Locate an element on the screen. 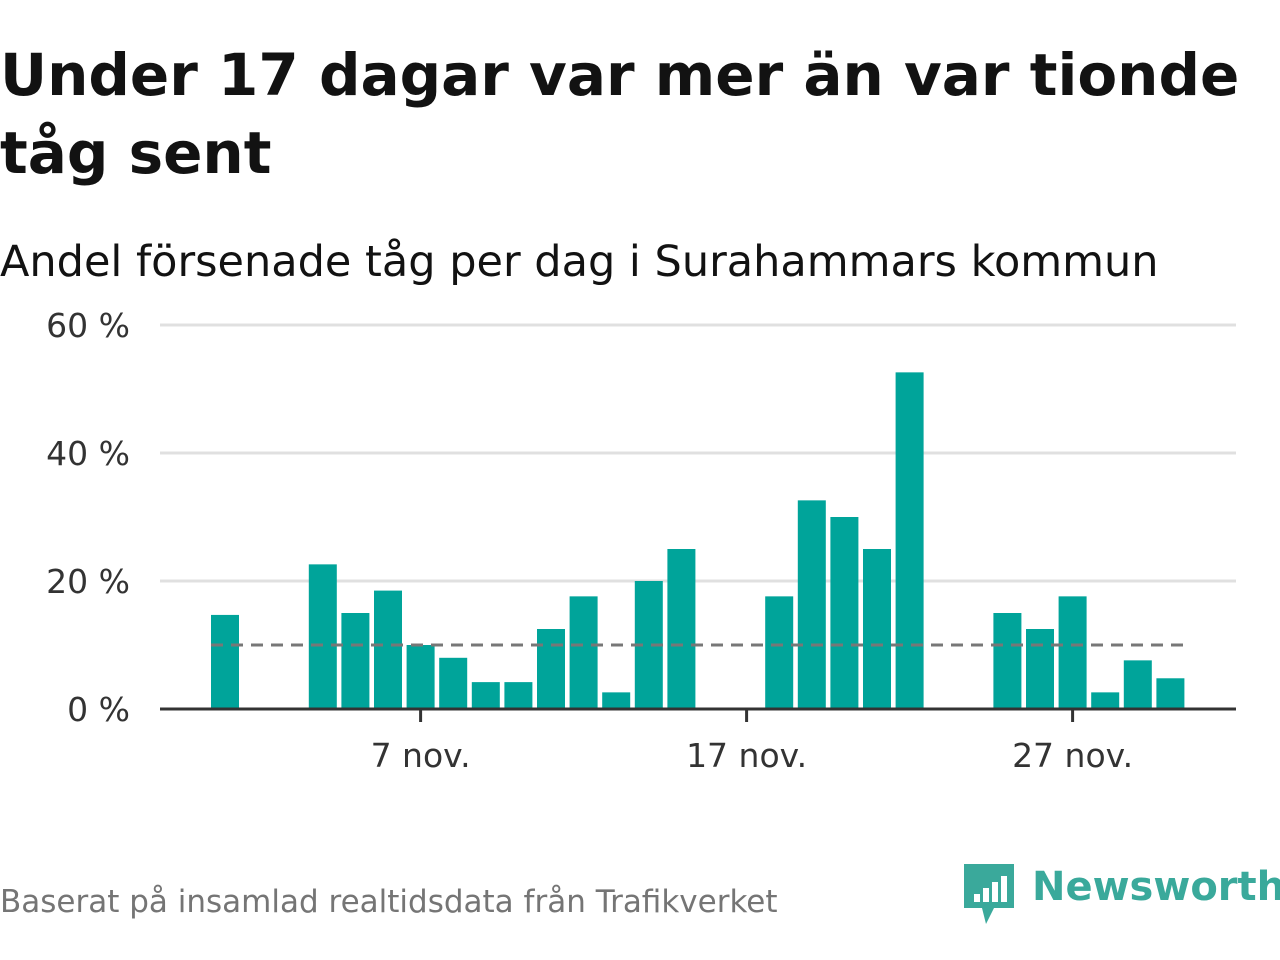 Image resolution: width=1280 pixels, height=960 pixels. newsworthy-logo-text: Newsworthy is located at coordinates (1156, 887).